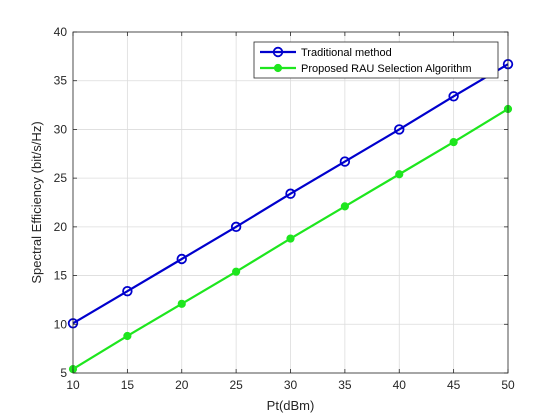 The height and width of the screenshot is (420, 560). I want to click on x-tick-label: 30, so click(291, 385).